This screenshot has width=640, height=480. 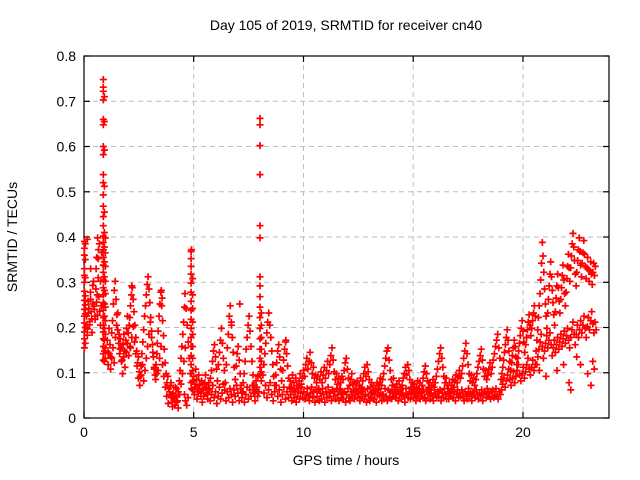 I want to click on x-tick-label: 0, so click(x=84, y=432).